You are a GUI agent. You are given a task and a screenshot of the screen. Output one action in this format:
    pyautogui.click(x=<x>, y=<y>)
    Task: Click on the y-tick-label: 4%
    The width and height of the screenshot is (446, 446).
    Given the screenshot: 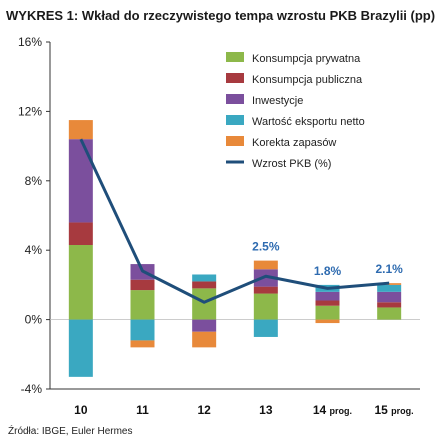 What is the action you would take?
    pyautogui.click(x=34, y=250)
    